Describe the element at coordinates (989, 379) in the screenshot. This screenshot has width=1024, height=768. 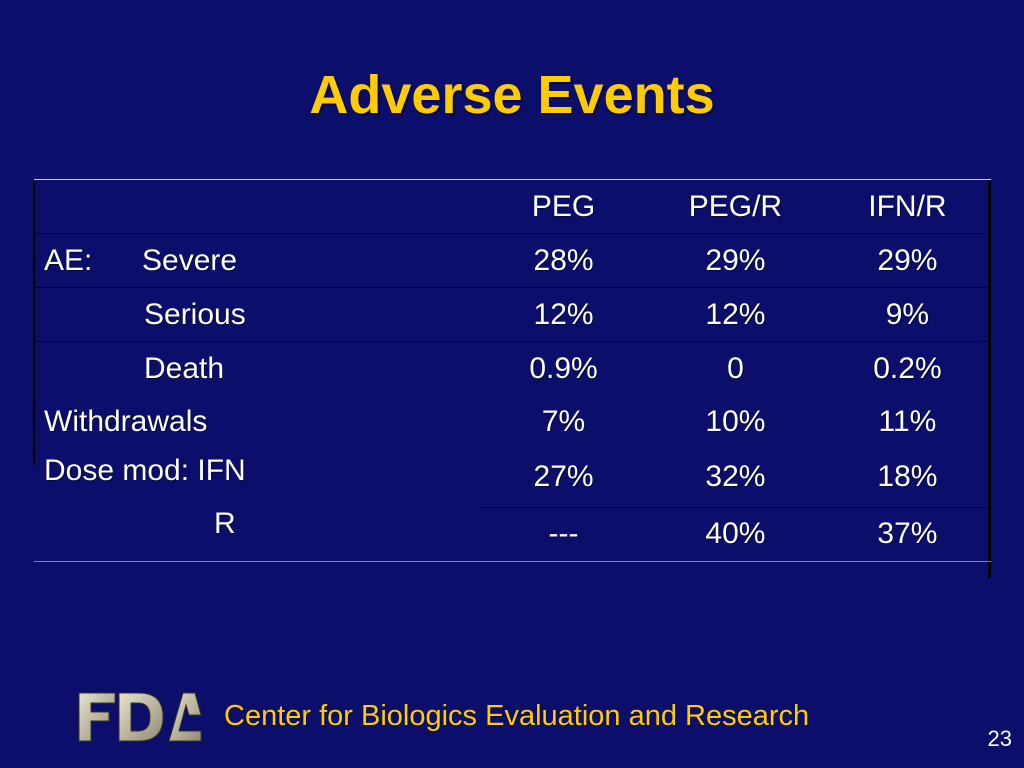
I see `table-right-border` at that location.